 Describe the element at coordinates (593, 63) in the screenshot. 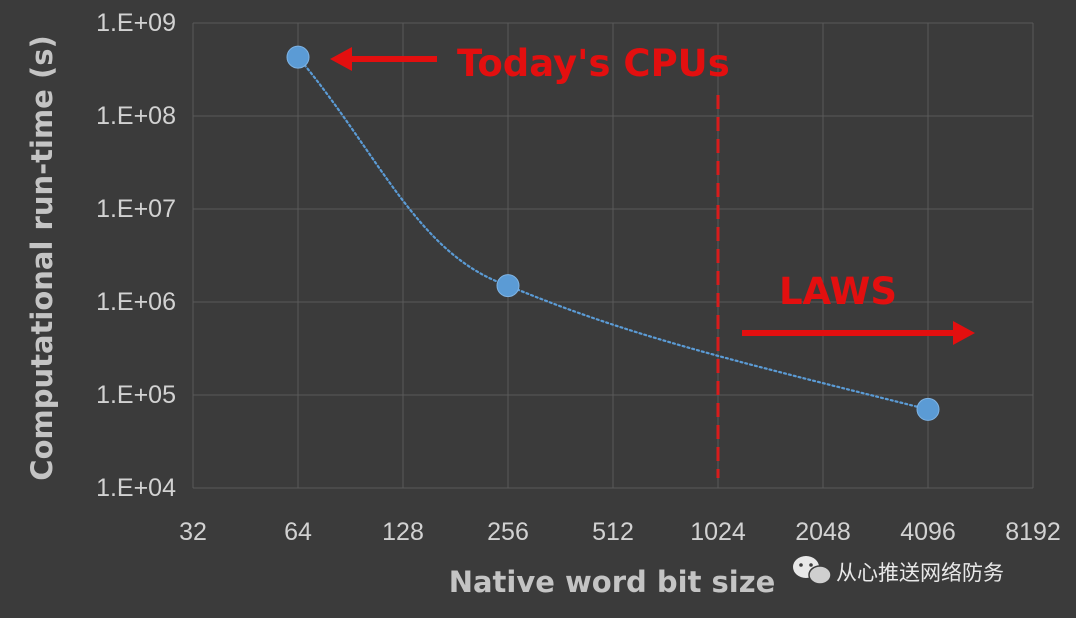

I see `annotation-todays-cpus: Today's CPUs` at that location.